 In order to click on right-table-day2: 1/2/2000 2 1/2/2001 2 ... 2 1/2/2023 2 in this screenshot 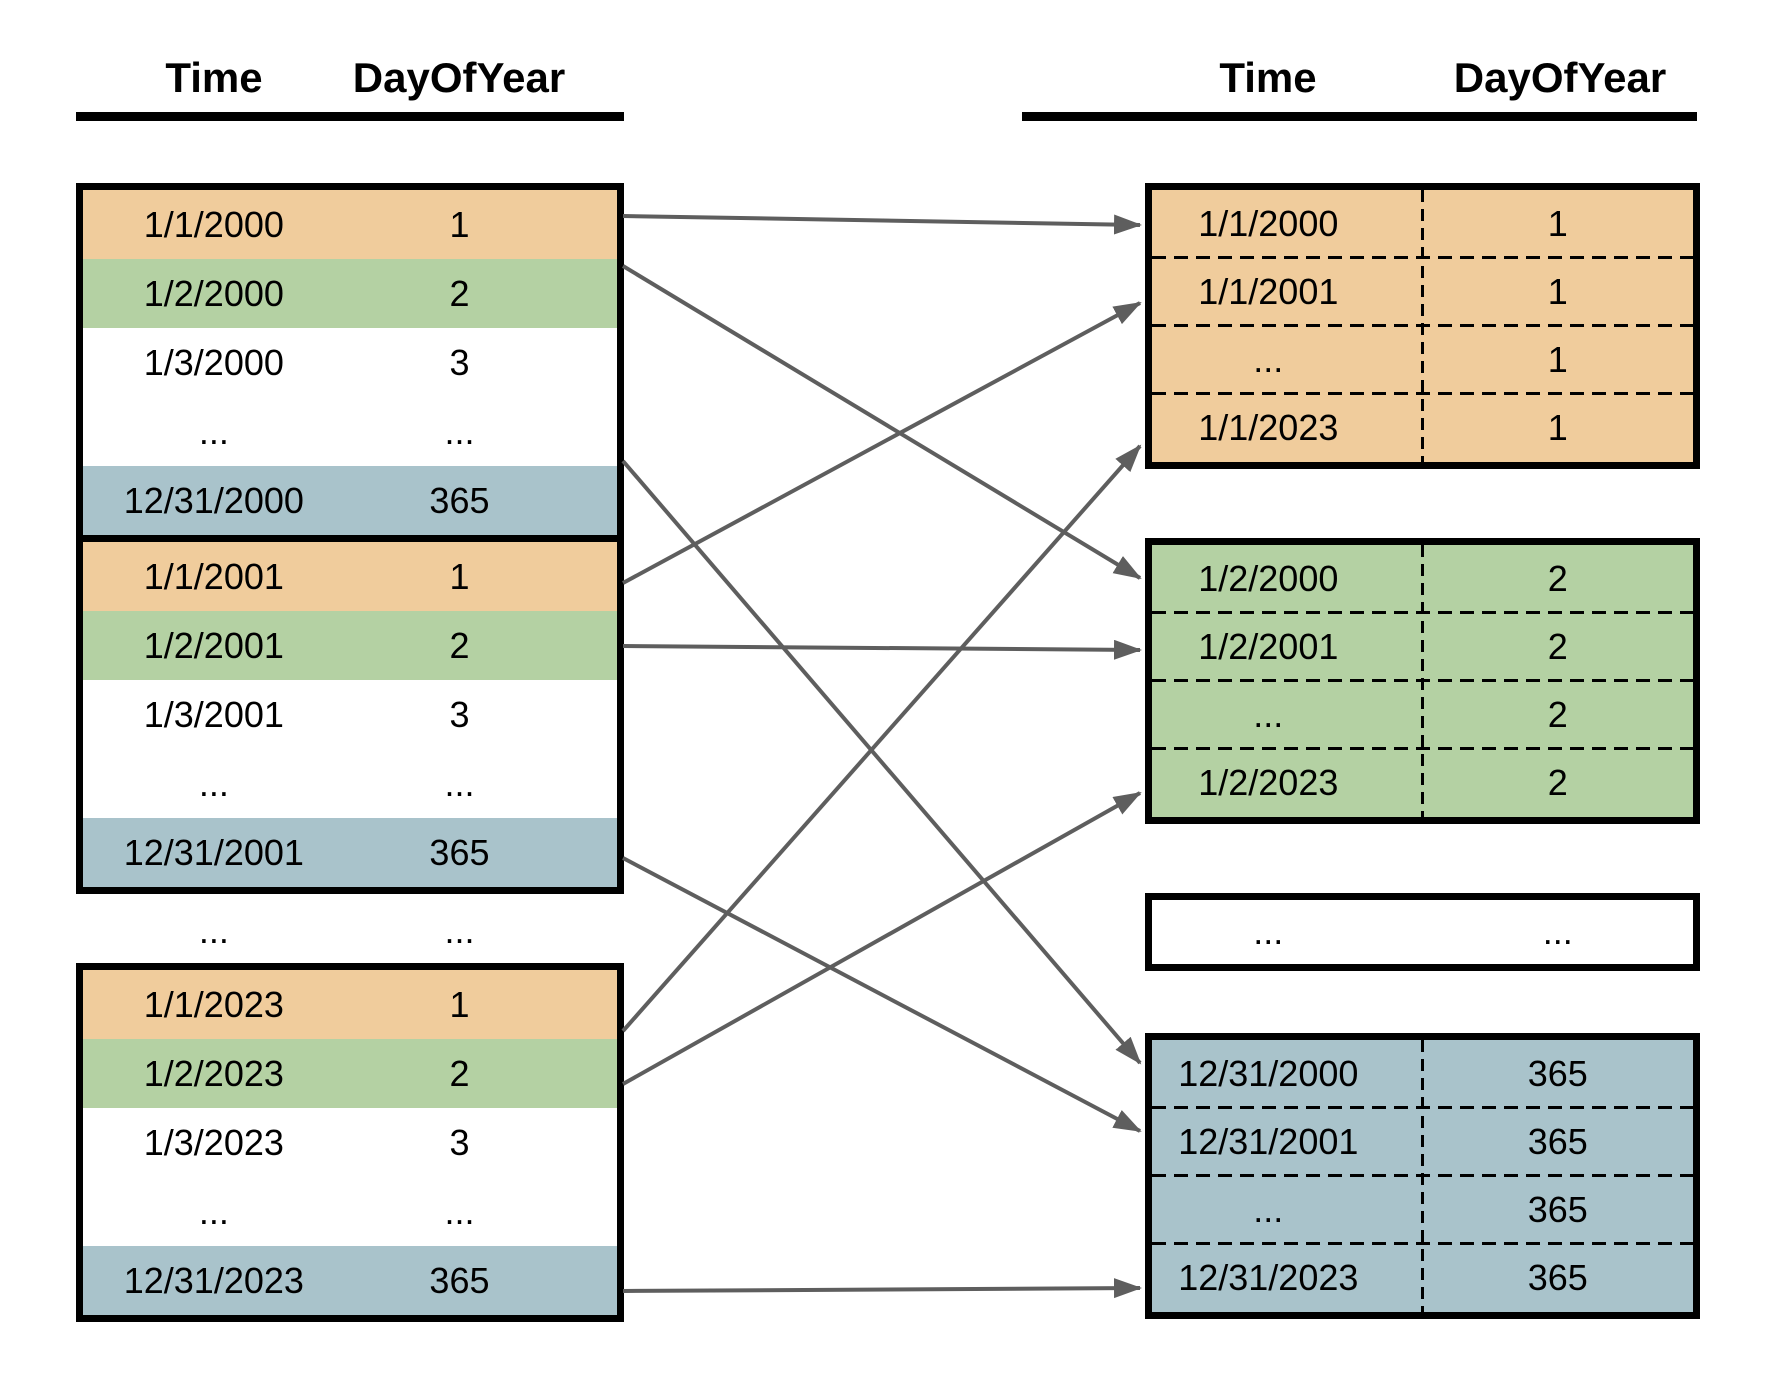, I will do `click(1422, 681)`.